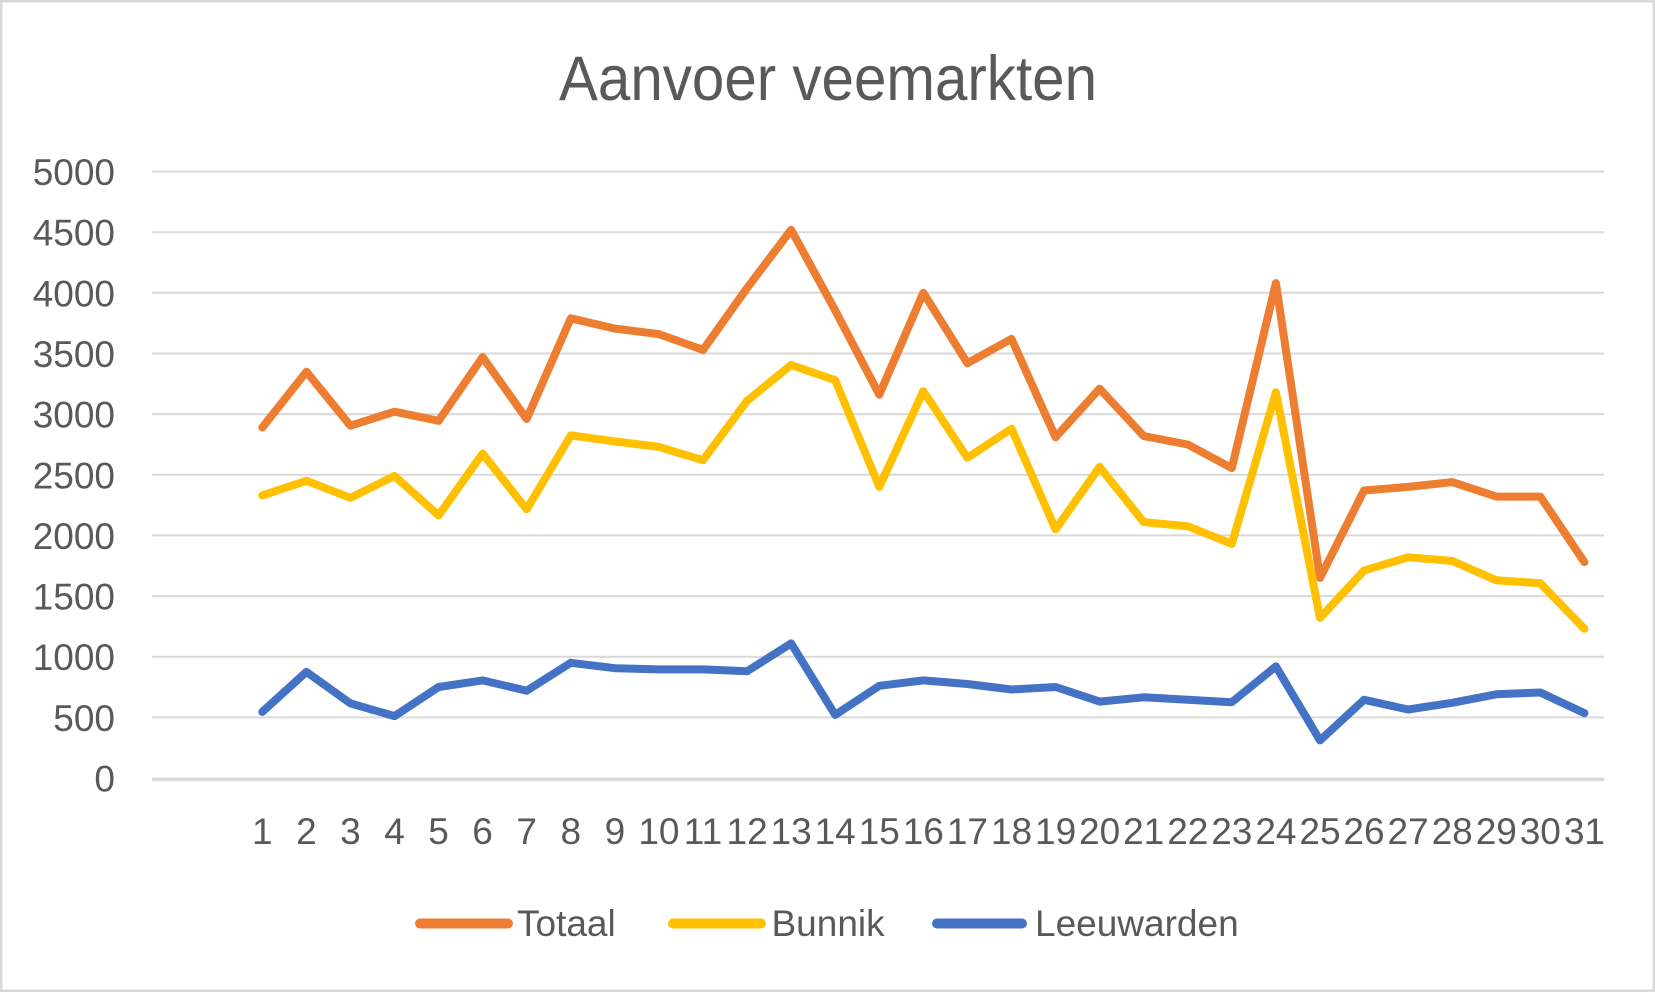  Describe the element at coordinates (74, 475) in the screenshot. I see `svg-text: 2500` at that location.